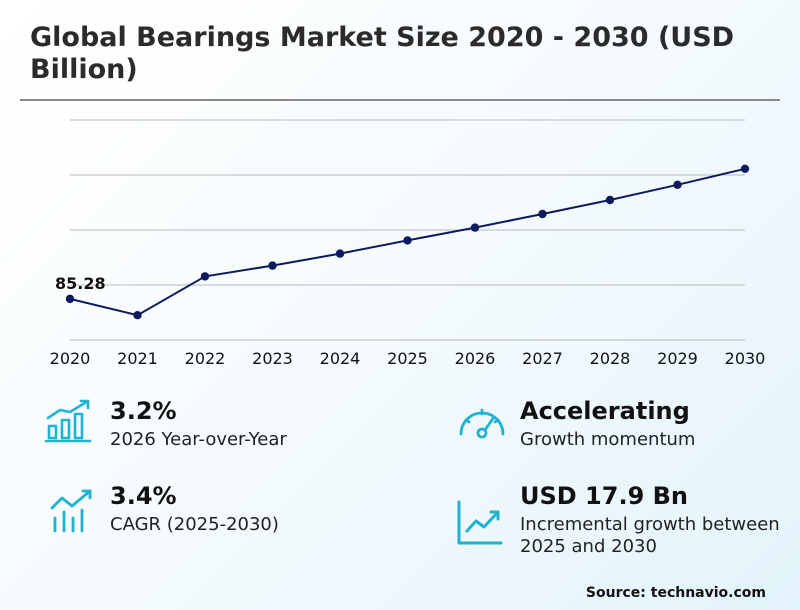  Describe the element at coordinates (340, 358) in the screenshot. I see `x-tick-label: 2024` at that location.